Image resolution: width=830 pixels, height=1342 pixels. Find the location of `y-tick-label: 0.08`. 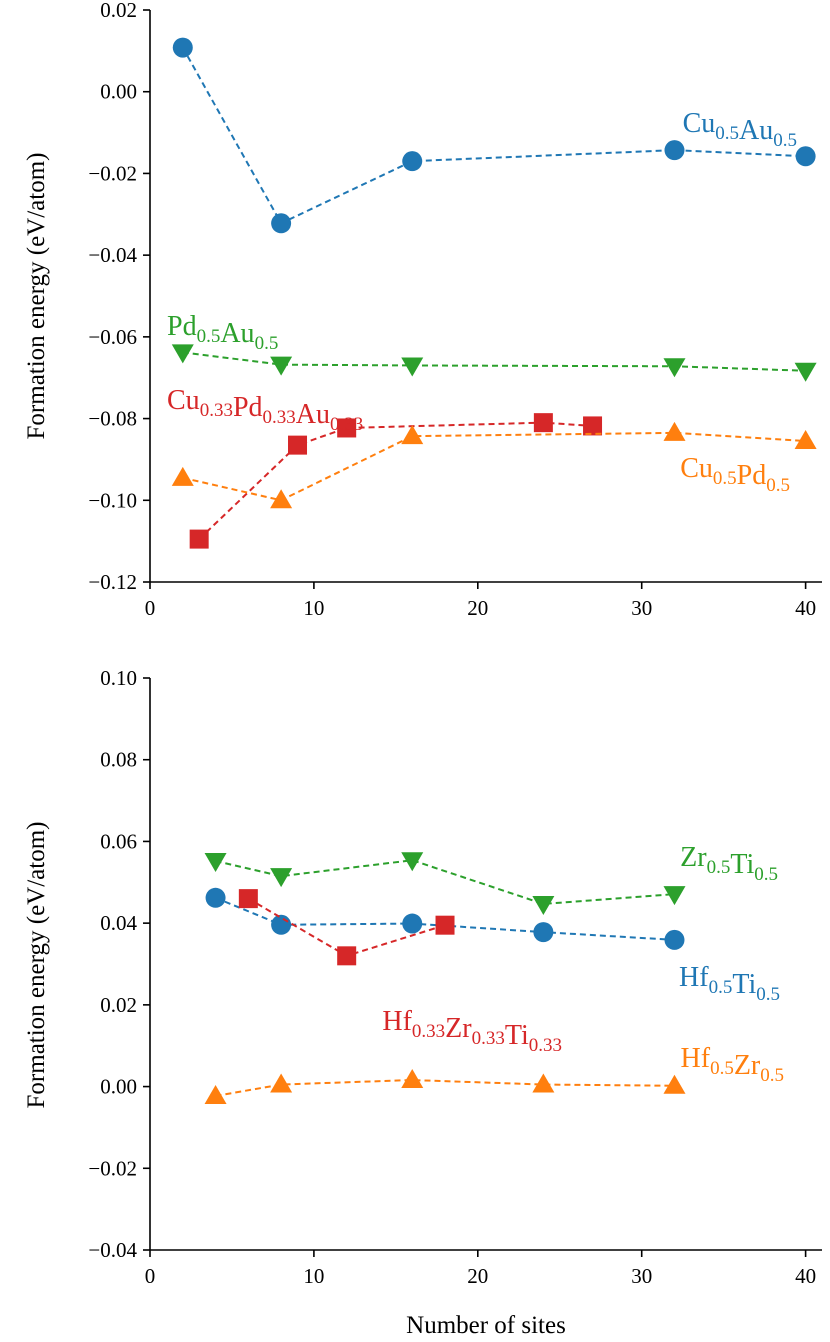

y-tick-label: 0.08 is located at coordinates (118, 760).